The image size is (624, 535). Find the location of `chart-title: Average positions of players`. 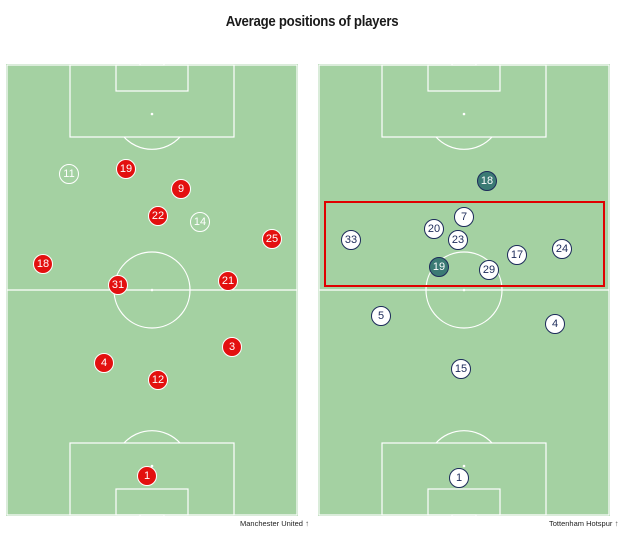

chart-title: Average positions of players is located at coordinates (312, 21).